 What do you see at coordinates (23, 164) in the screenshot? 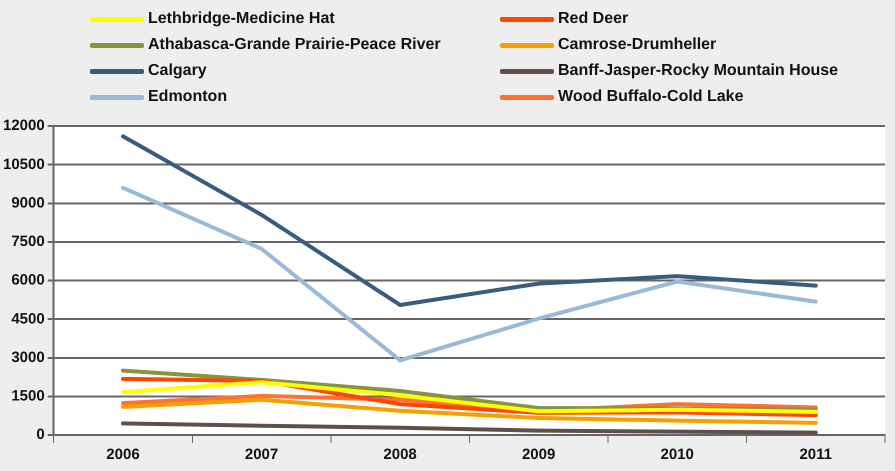
I see `y-tick-label: 10500` at bounding box center [23, 164].